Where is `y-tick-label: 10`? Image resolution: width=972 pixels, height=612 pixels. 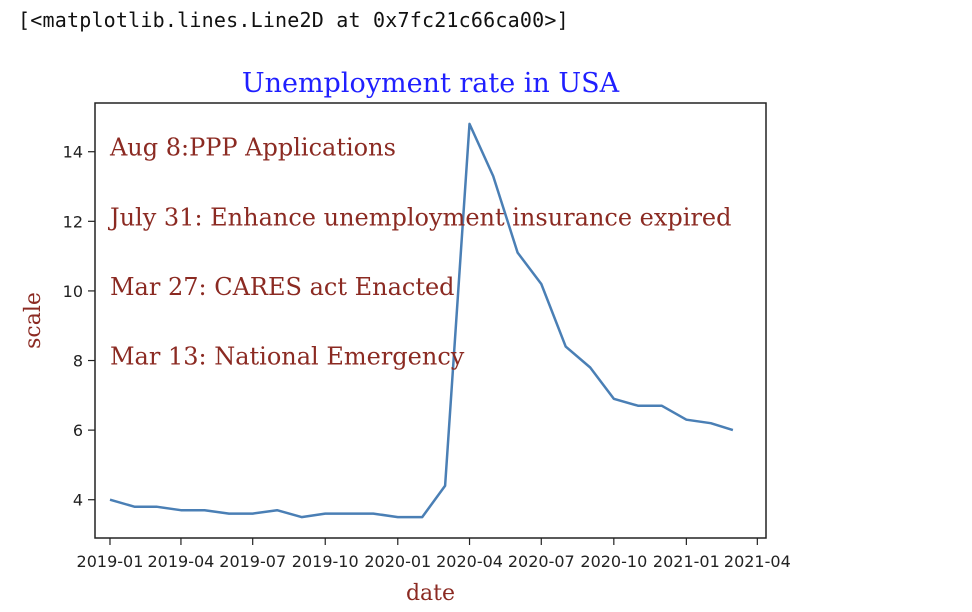 y-tick-label: 10 is located at coordinates (73, 291).